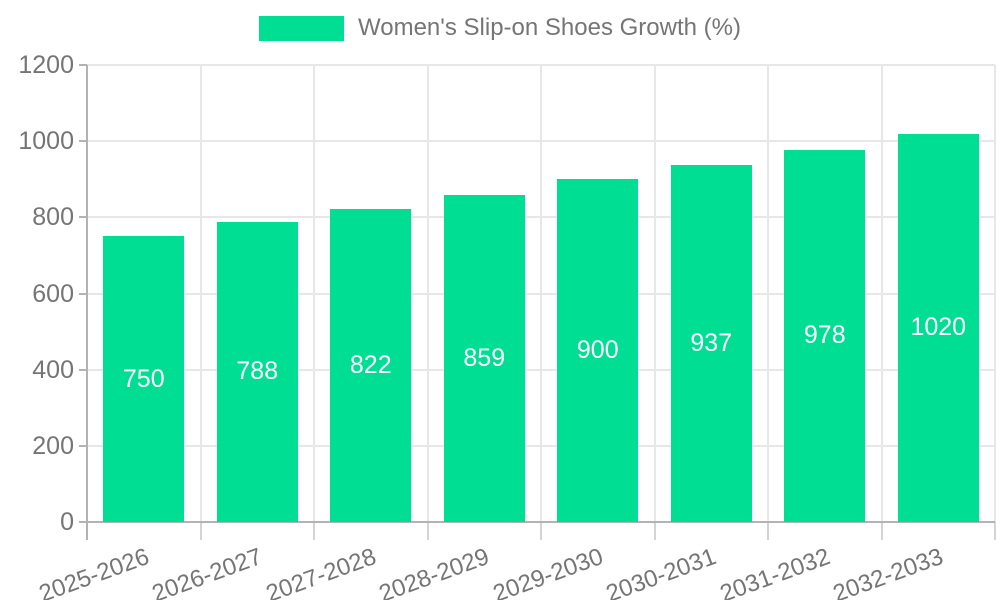  I want to click on bar-value-label: 937, so click(711, 343).